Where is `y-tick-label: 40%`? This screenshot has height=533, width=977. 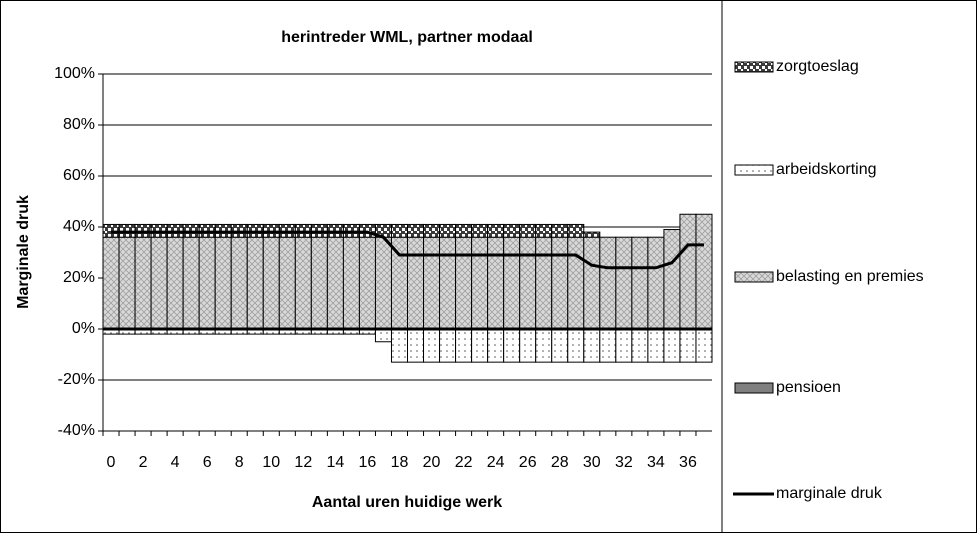 y-tick-label: 40% is located at coordinates (79, 226).